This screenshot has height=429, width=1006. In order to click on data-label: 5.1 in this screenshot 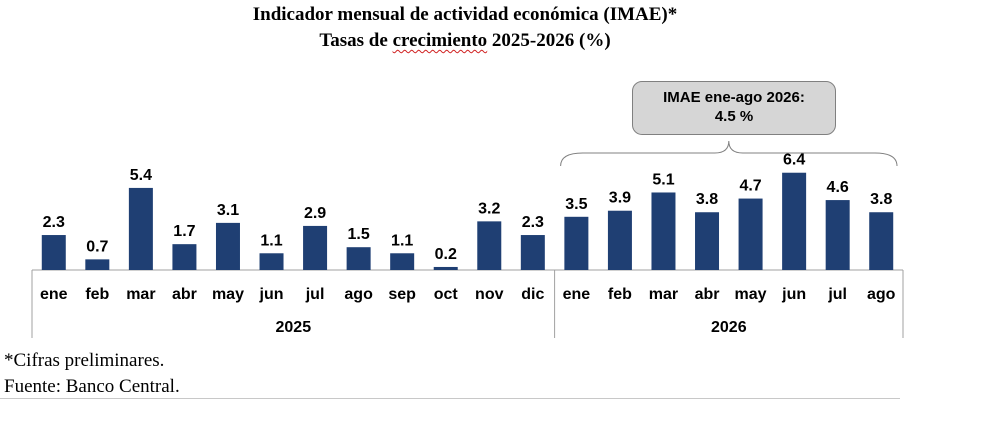, I will do `click(663, 179)`.